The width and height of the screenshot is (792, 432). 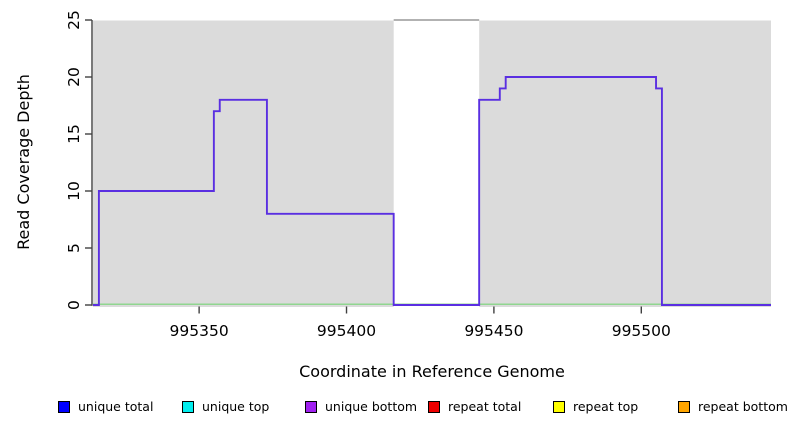 What do you see at coordinates (743, 406) in the screenshot?
I see `legend-label: repeat bottom` at bounding box center [743, 406].